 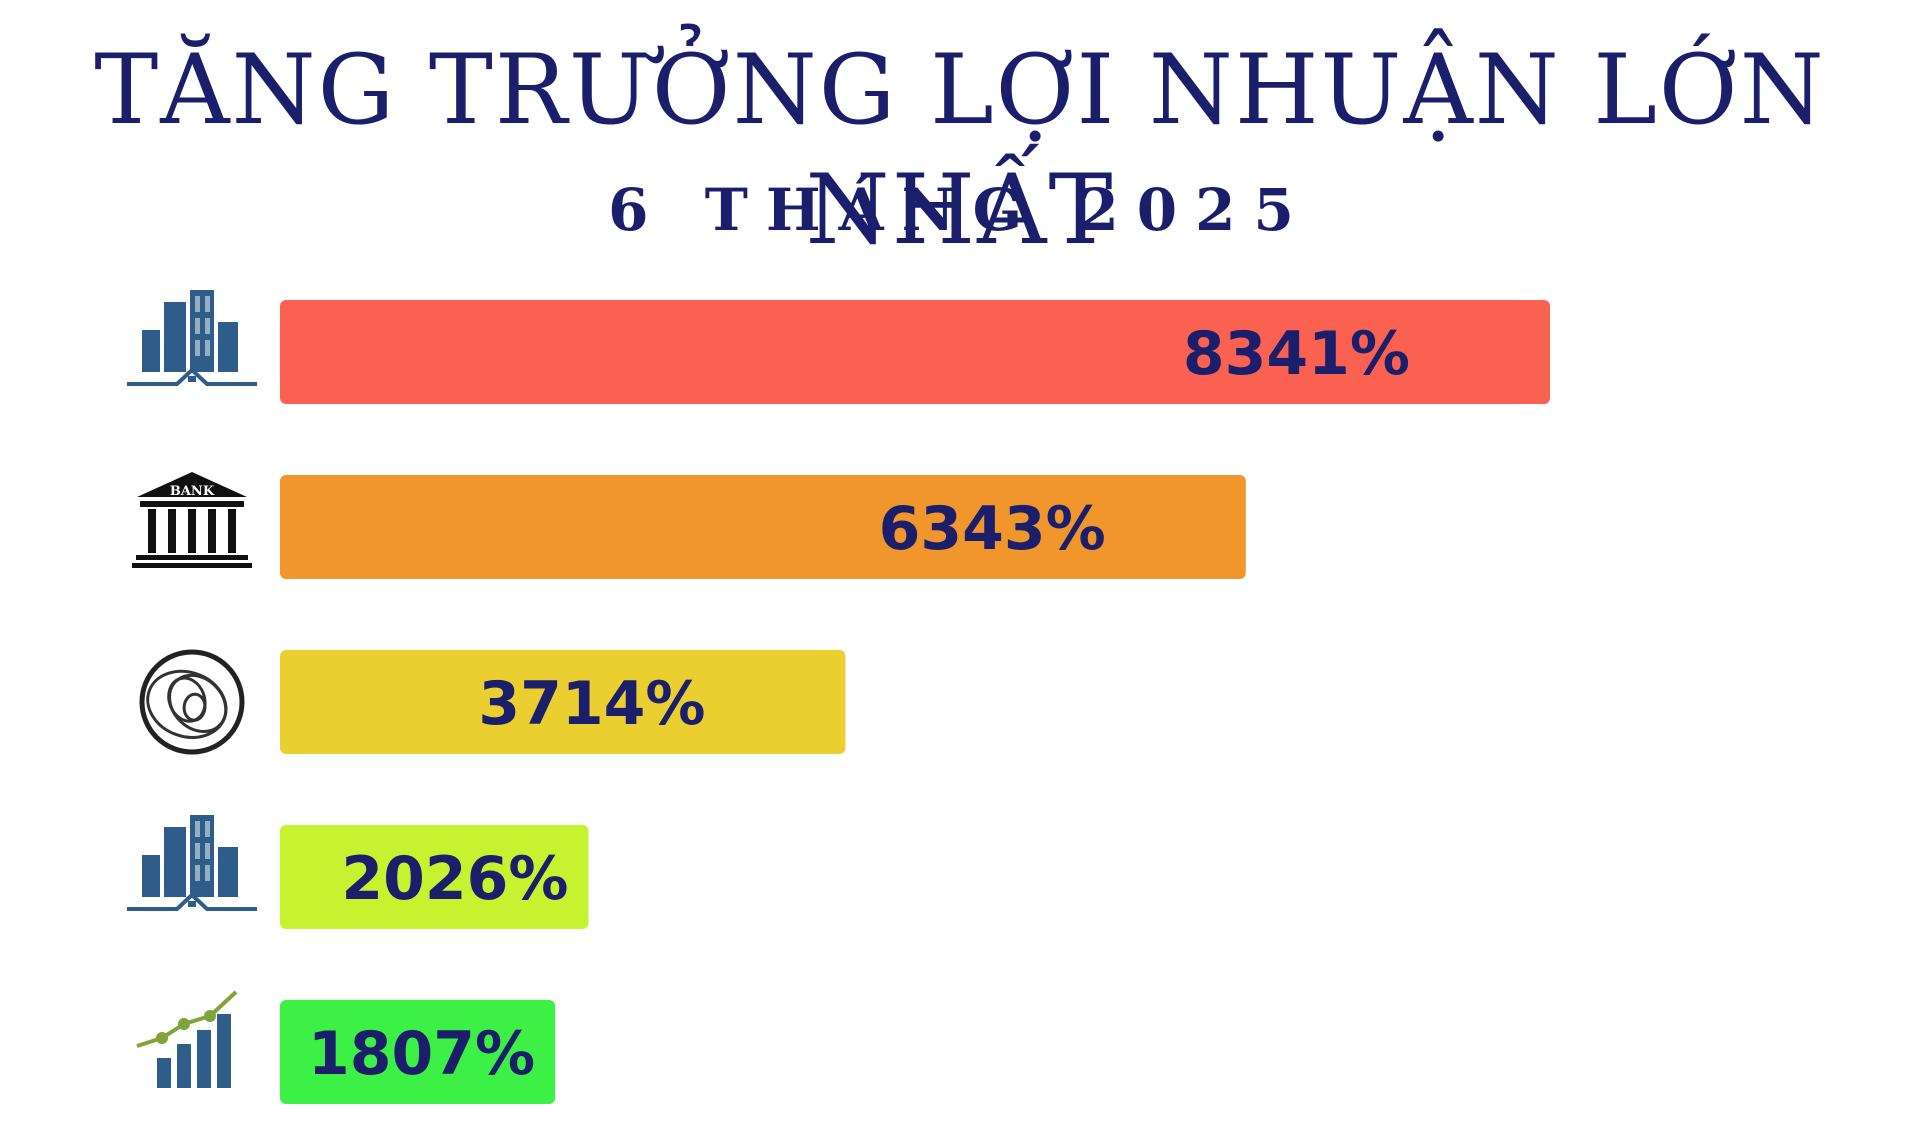 I want to click on growth-chart-icon, so click(x=187, y=1039).